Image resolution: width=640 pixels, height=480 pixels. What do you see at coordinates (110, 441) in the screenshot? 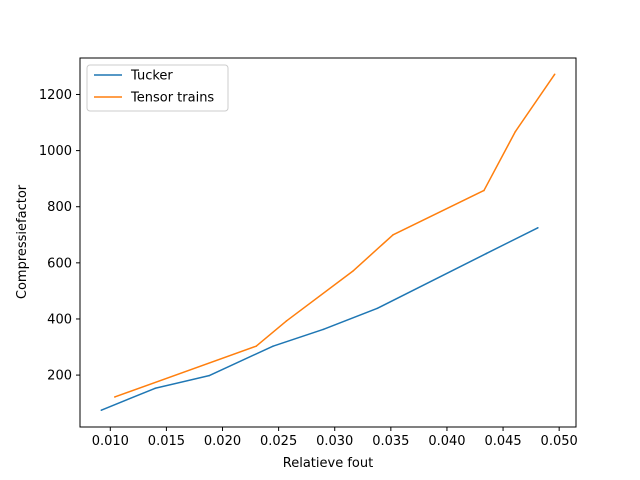
I see `x-tick-label: 0.010` at bounding box center [110, 441].